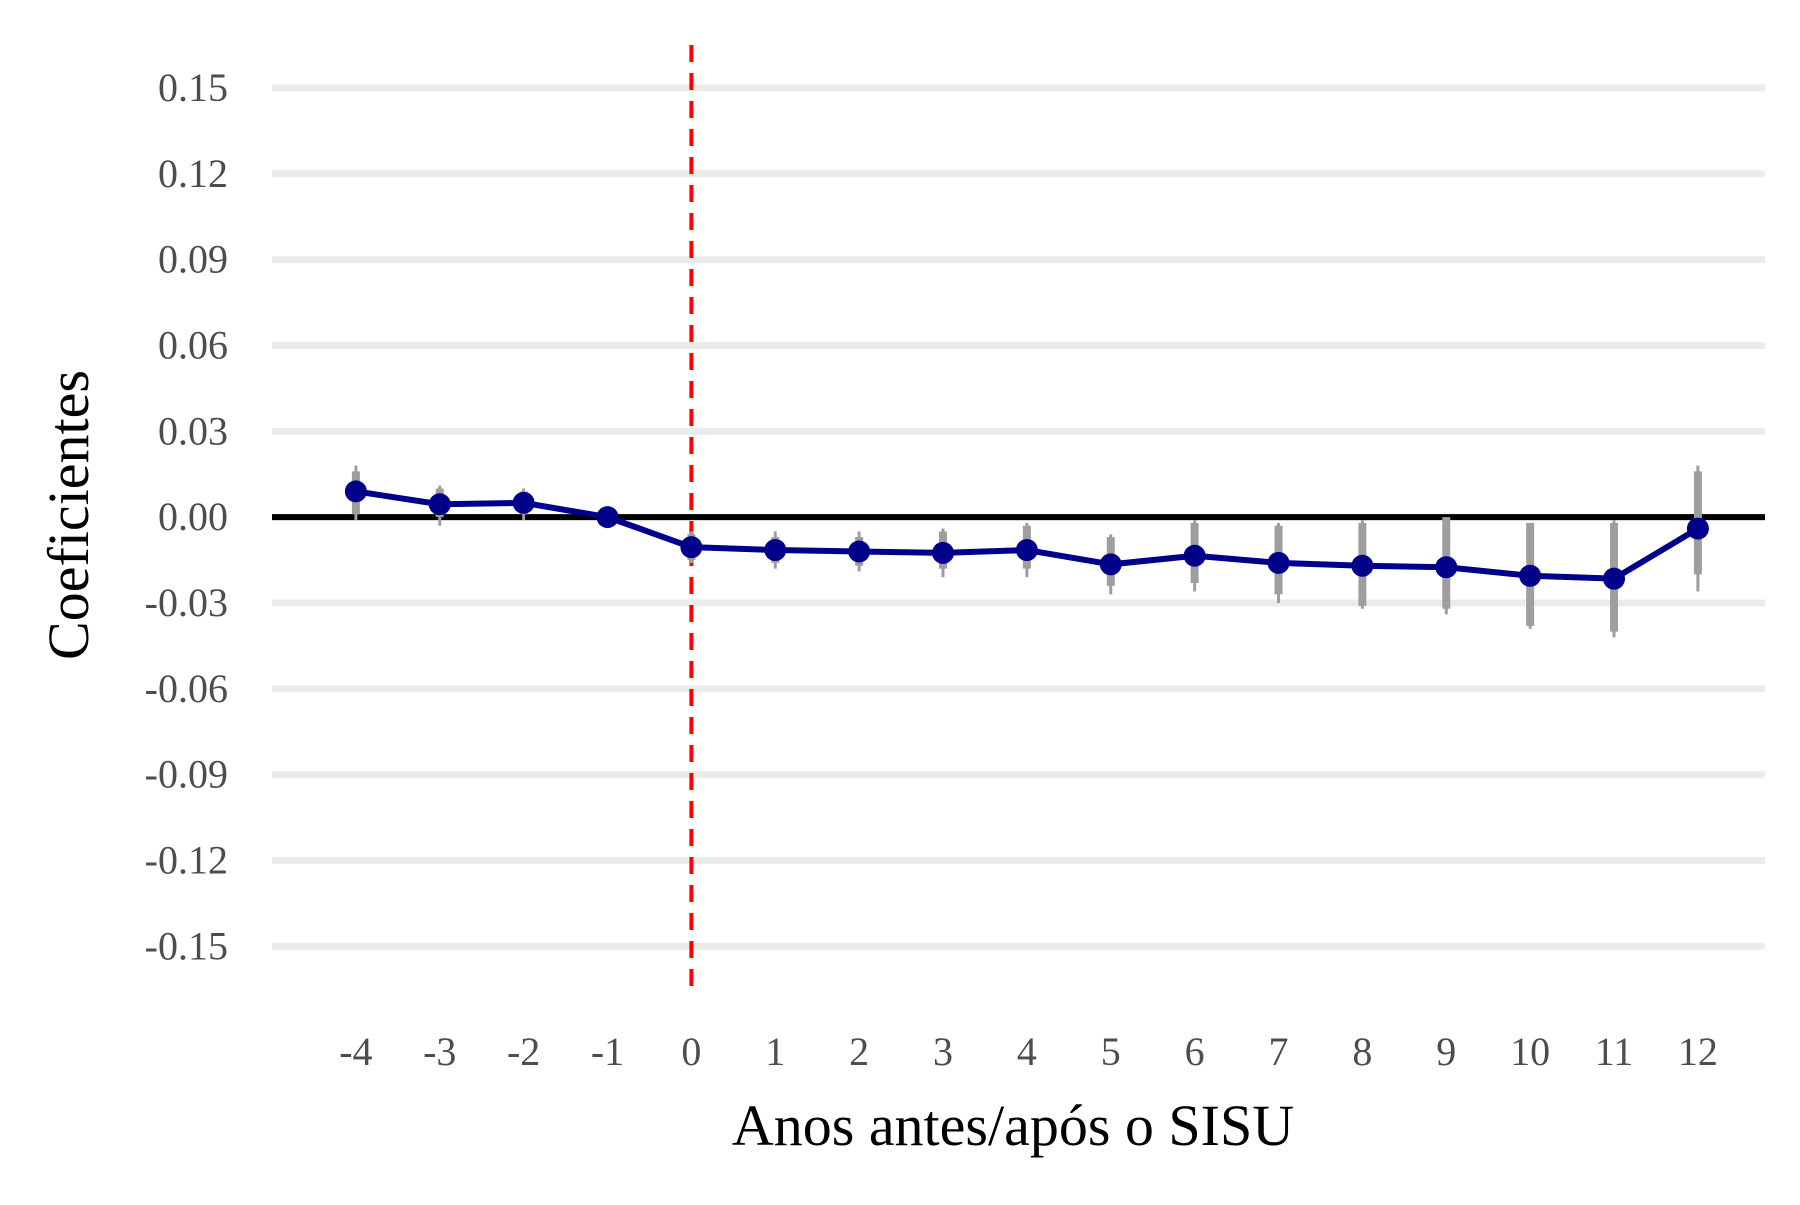 This screenshot has height=1205, width=1800. I want to click on y-tick-label: 0.12, so click(193, 173).